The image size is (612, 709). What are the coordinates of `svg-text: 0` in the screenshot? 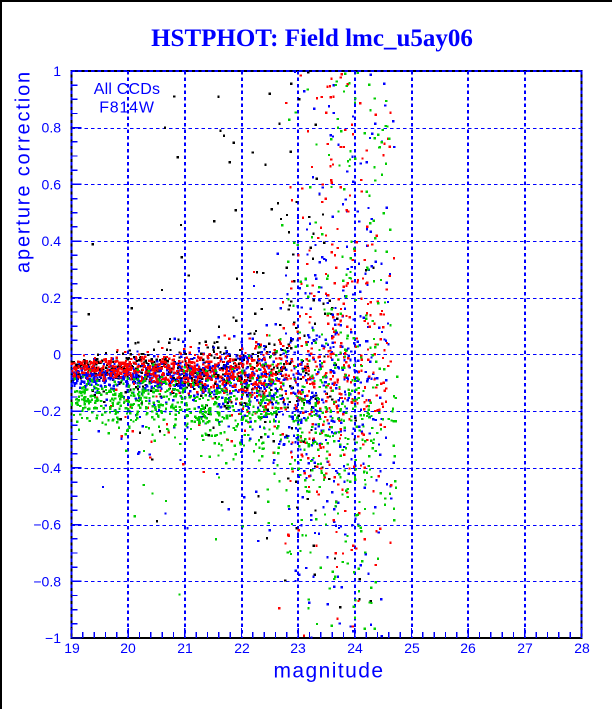 It's located at (57, 355).